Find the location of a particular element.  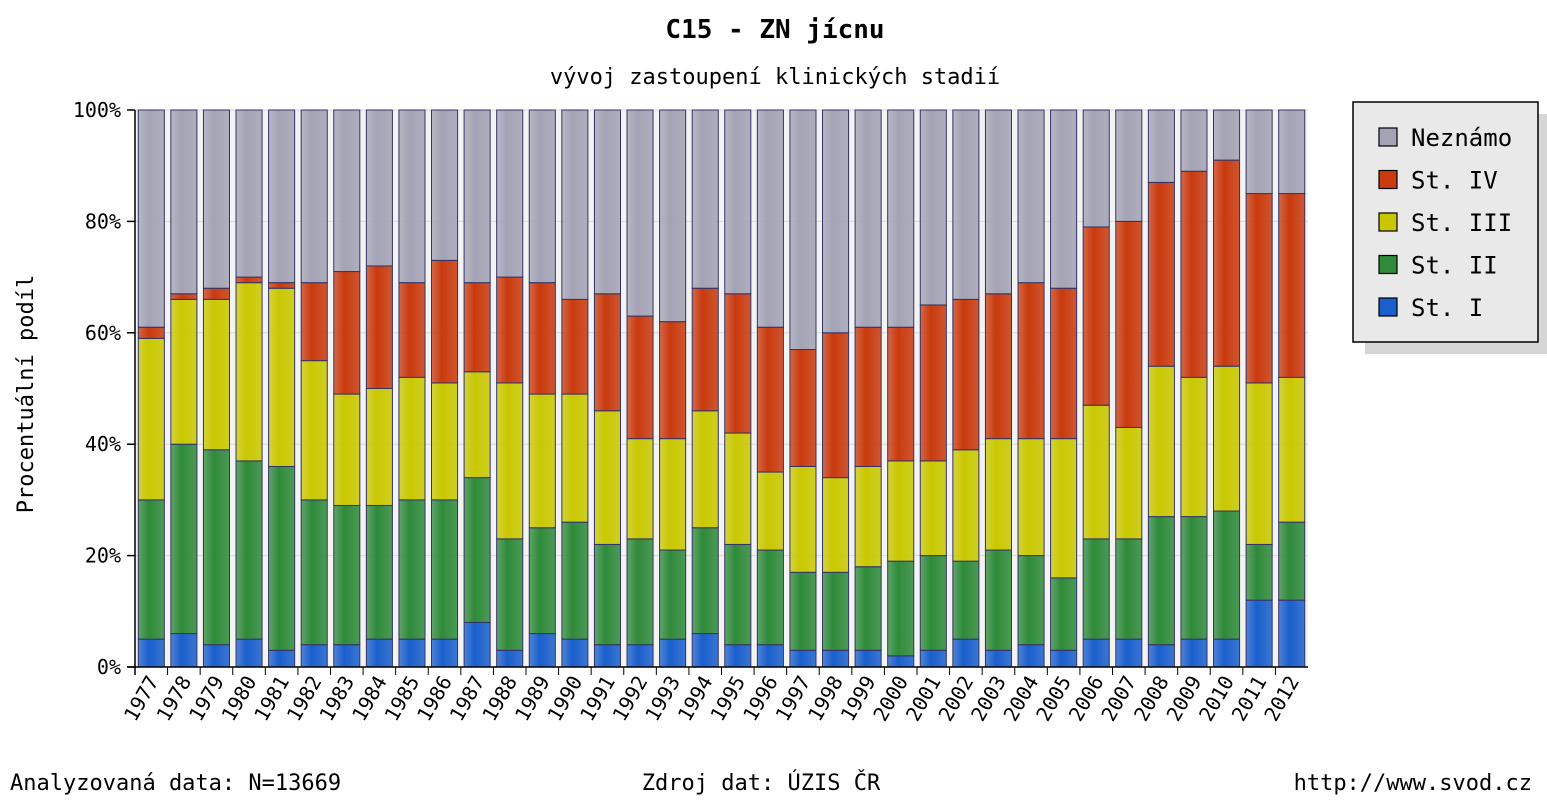

bar-st-iv-2003 is located at coordinates (998, 366).